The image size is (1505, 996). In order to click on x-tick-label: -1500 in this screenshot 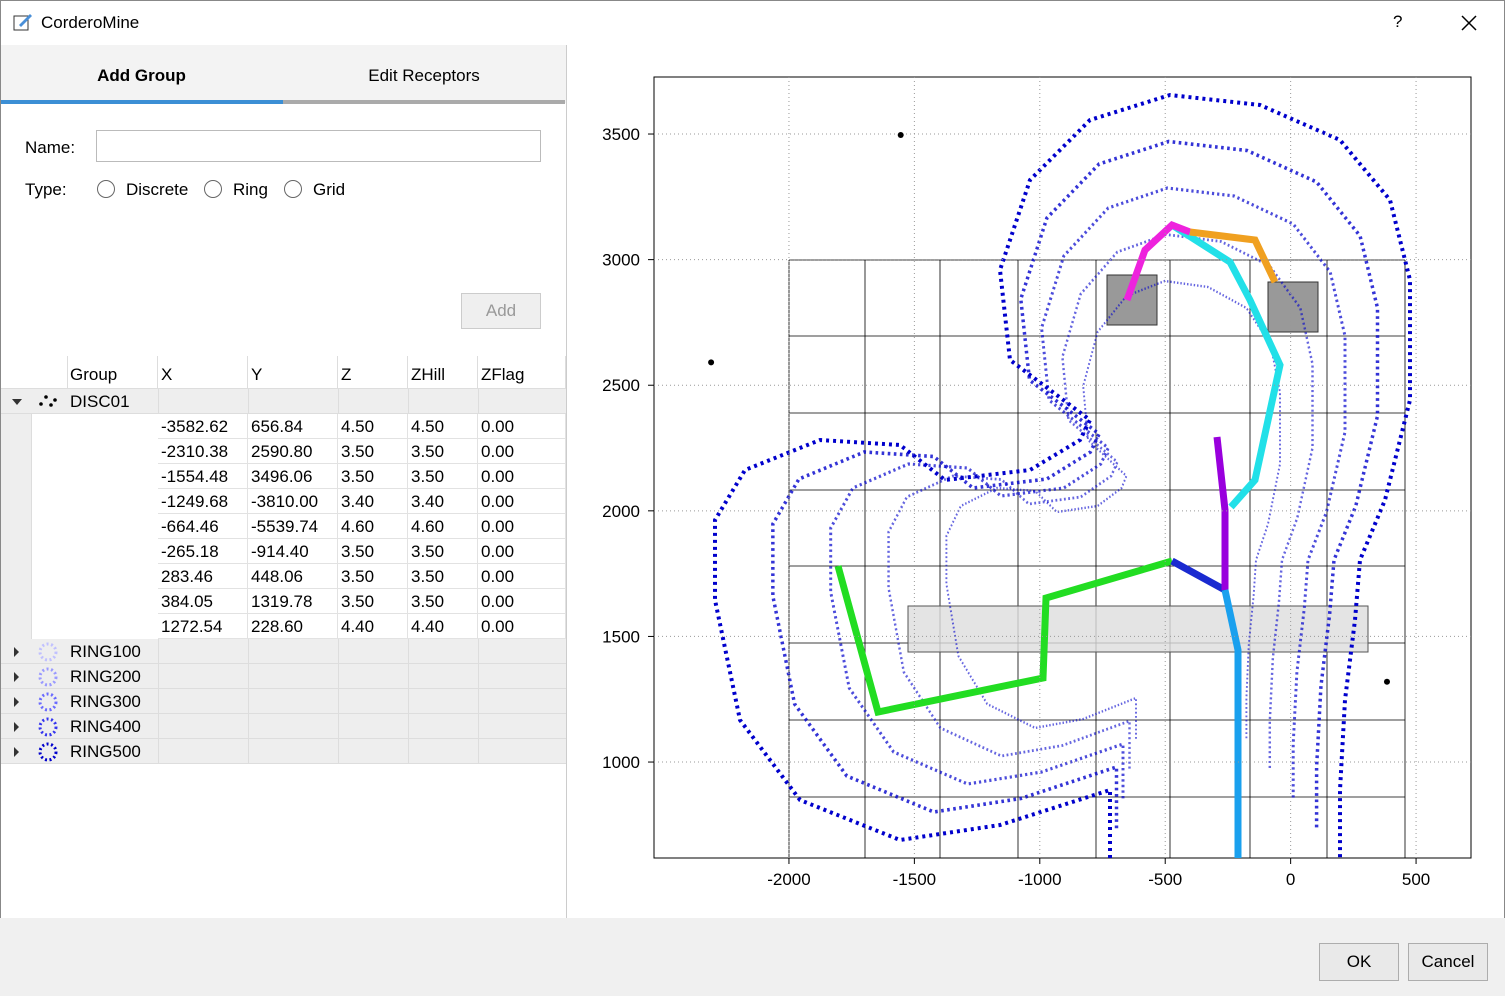, I will do `click(914, 879)`.